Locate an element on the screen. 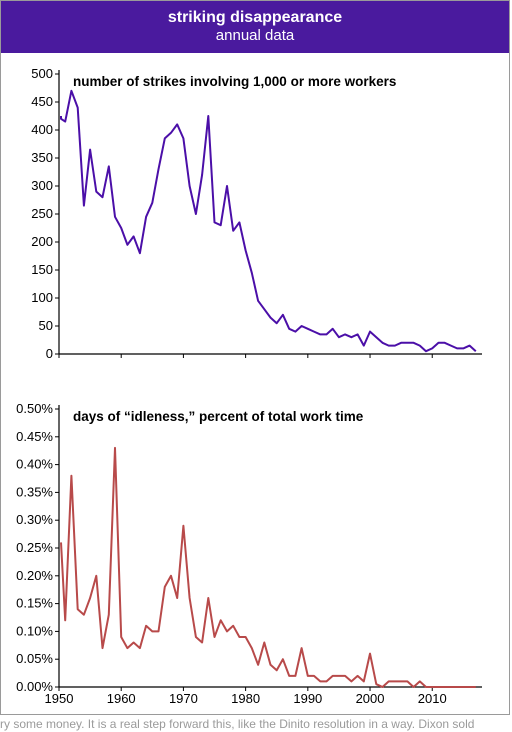 Image resolution: width=512 pixels, height=732 pixels. y-tick-label: 0.25% is located at coordinates (34, 547).